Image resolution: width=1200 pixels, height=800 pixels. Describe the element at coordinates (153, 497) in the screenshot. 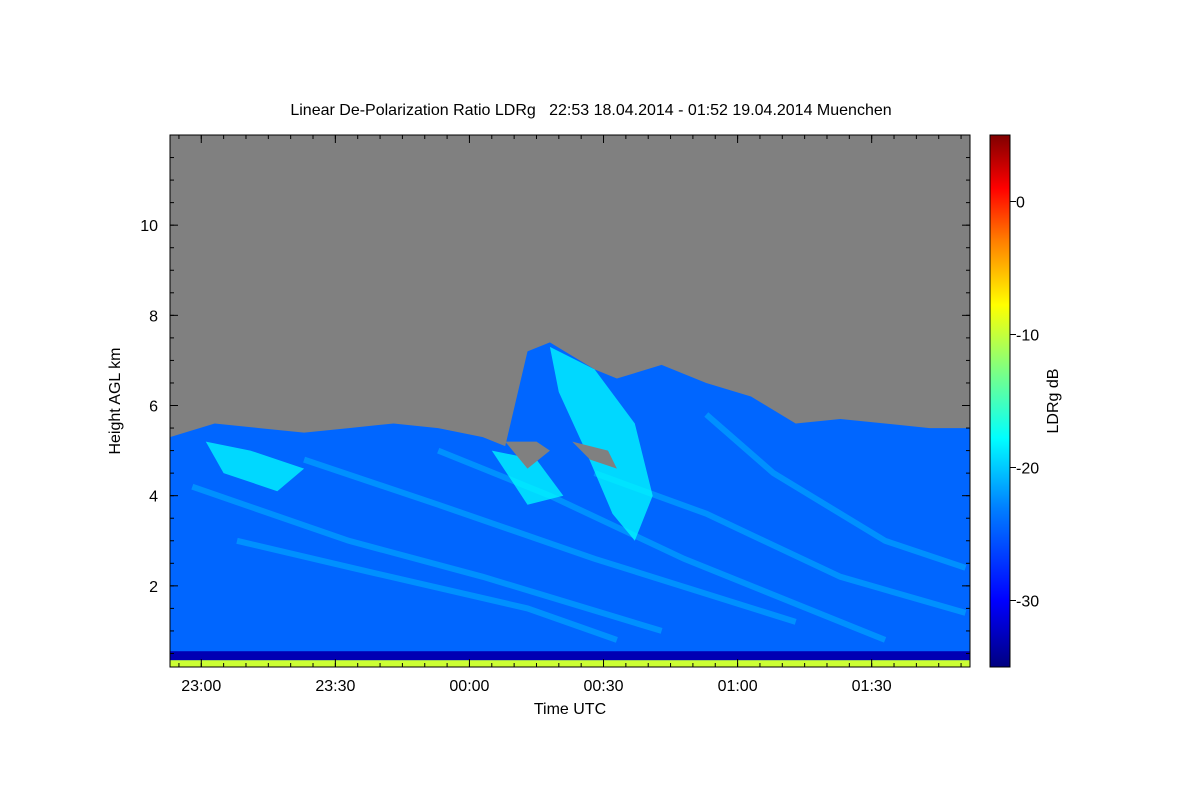

I see `y-tick-label: 4` at that location.